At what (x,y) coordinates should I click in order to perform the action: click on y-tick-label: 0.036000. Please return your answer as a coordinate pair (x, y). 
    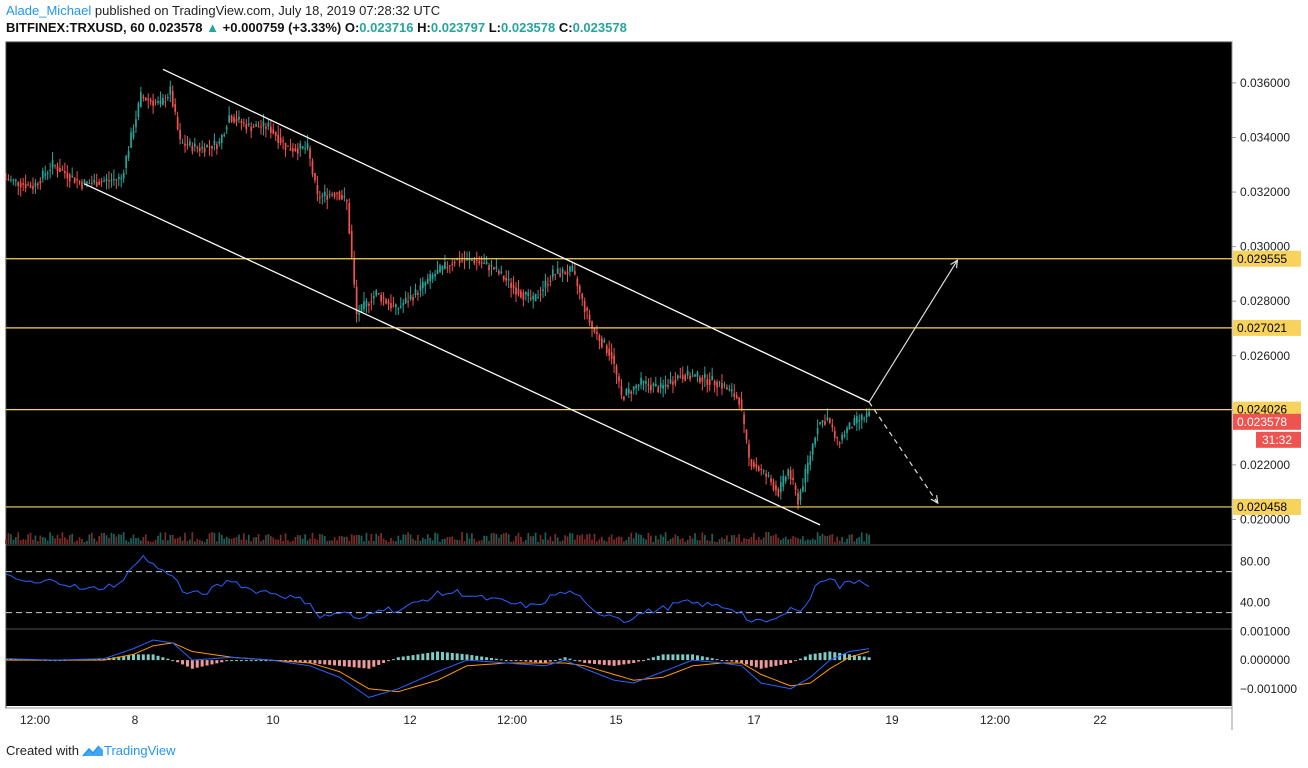
    Looking at the image, I should click on (1265, 83).